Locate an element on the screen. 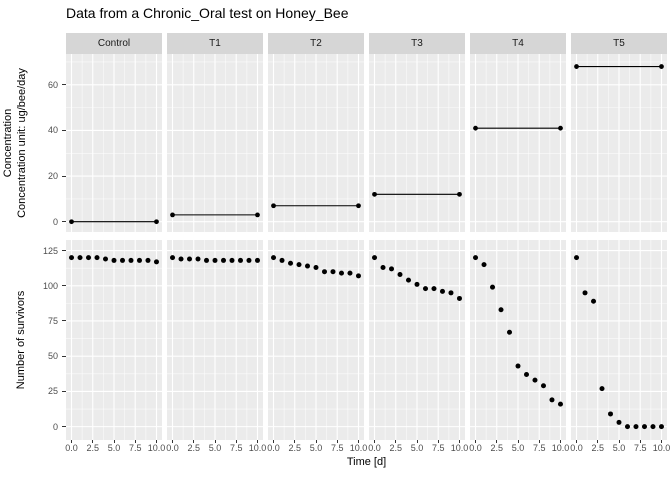  y-tick-label: 25 is located at coordinates (52, 391).